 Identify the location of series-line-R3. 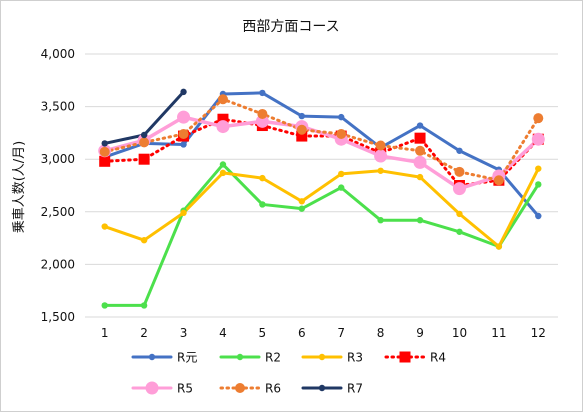
(321, 208).